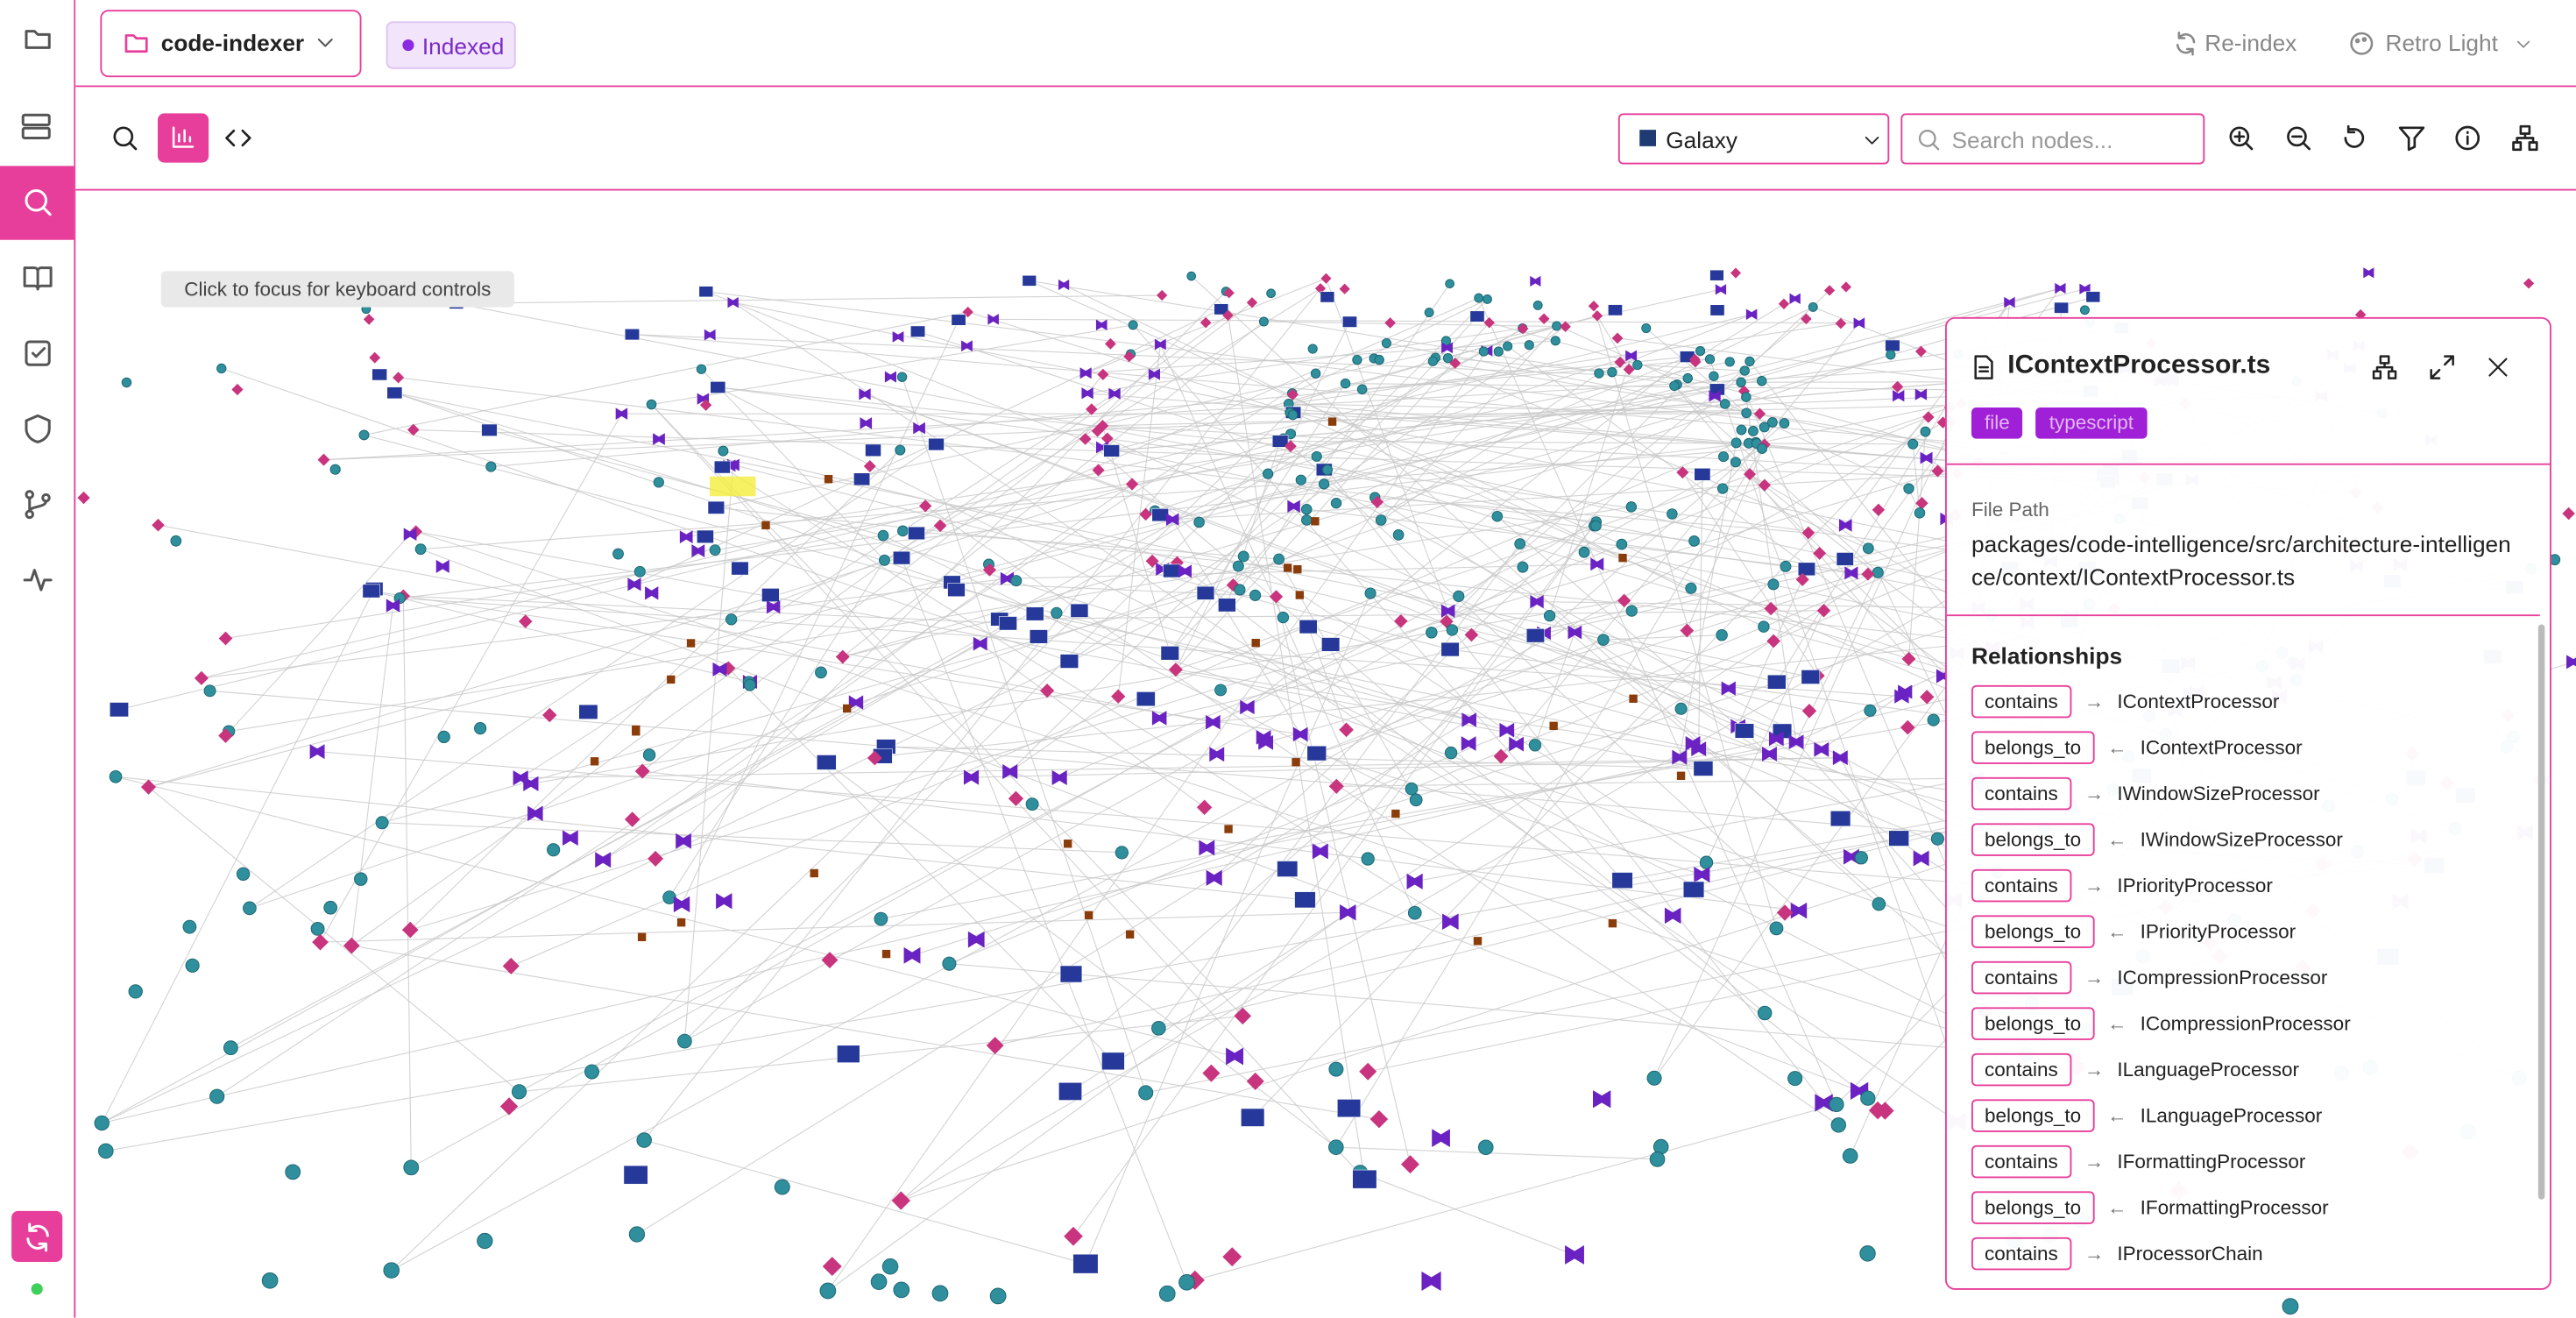  Describe the element at coordinates (2137, 748) in the screenshot. I see `relationship-row: belongs_to ← IContextProcessor` at that location.